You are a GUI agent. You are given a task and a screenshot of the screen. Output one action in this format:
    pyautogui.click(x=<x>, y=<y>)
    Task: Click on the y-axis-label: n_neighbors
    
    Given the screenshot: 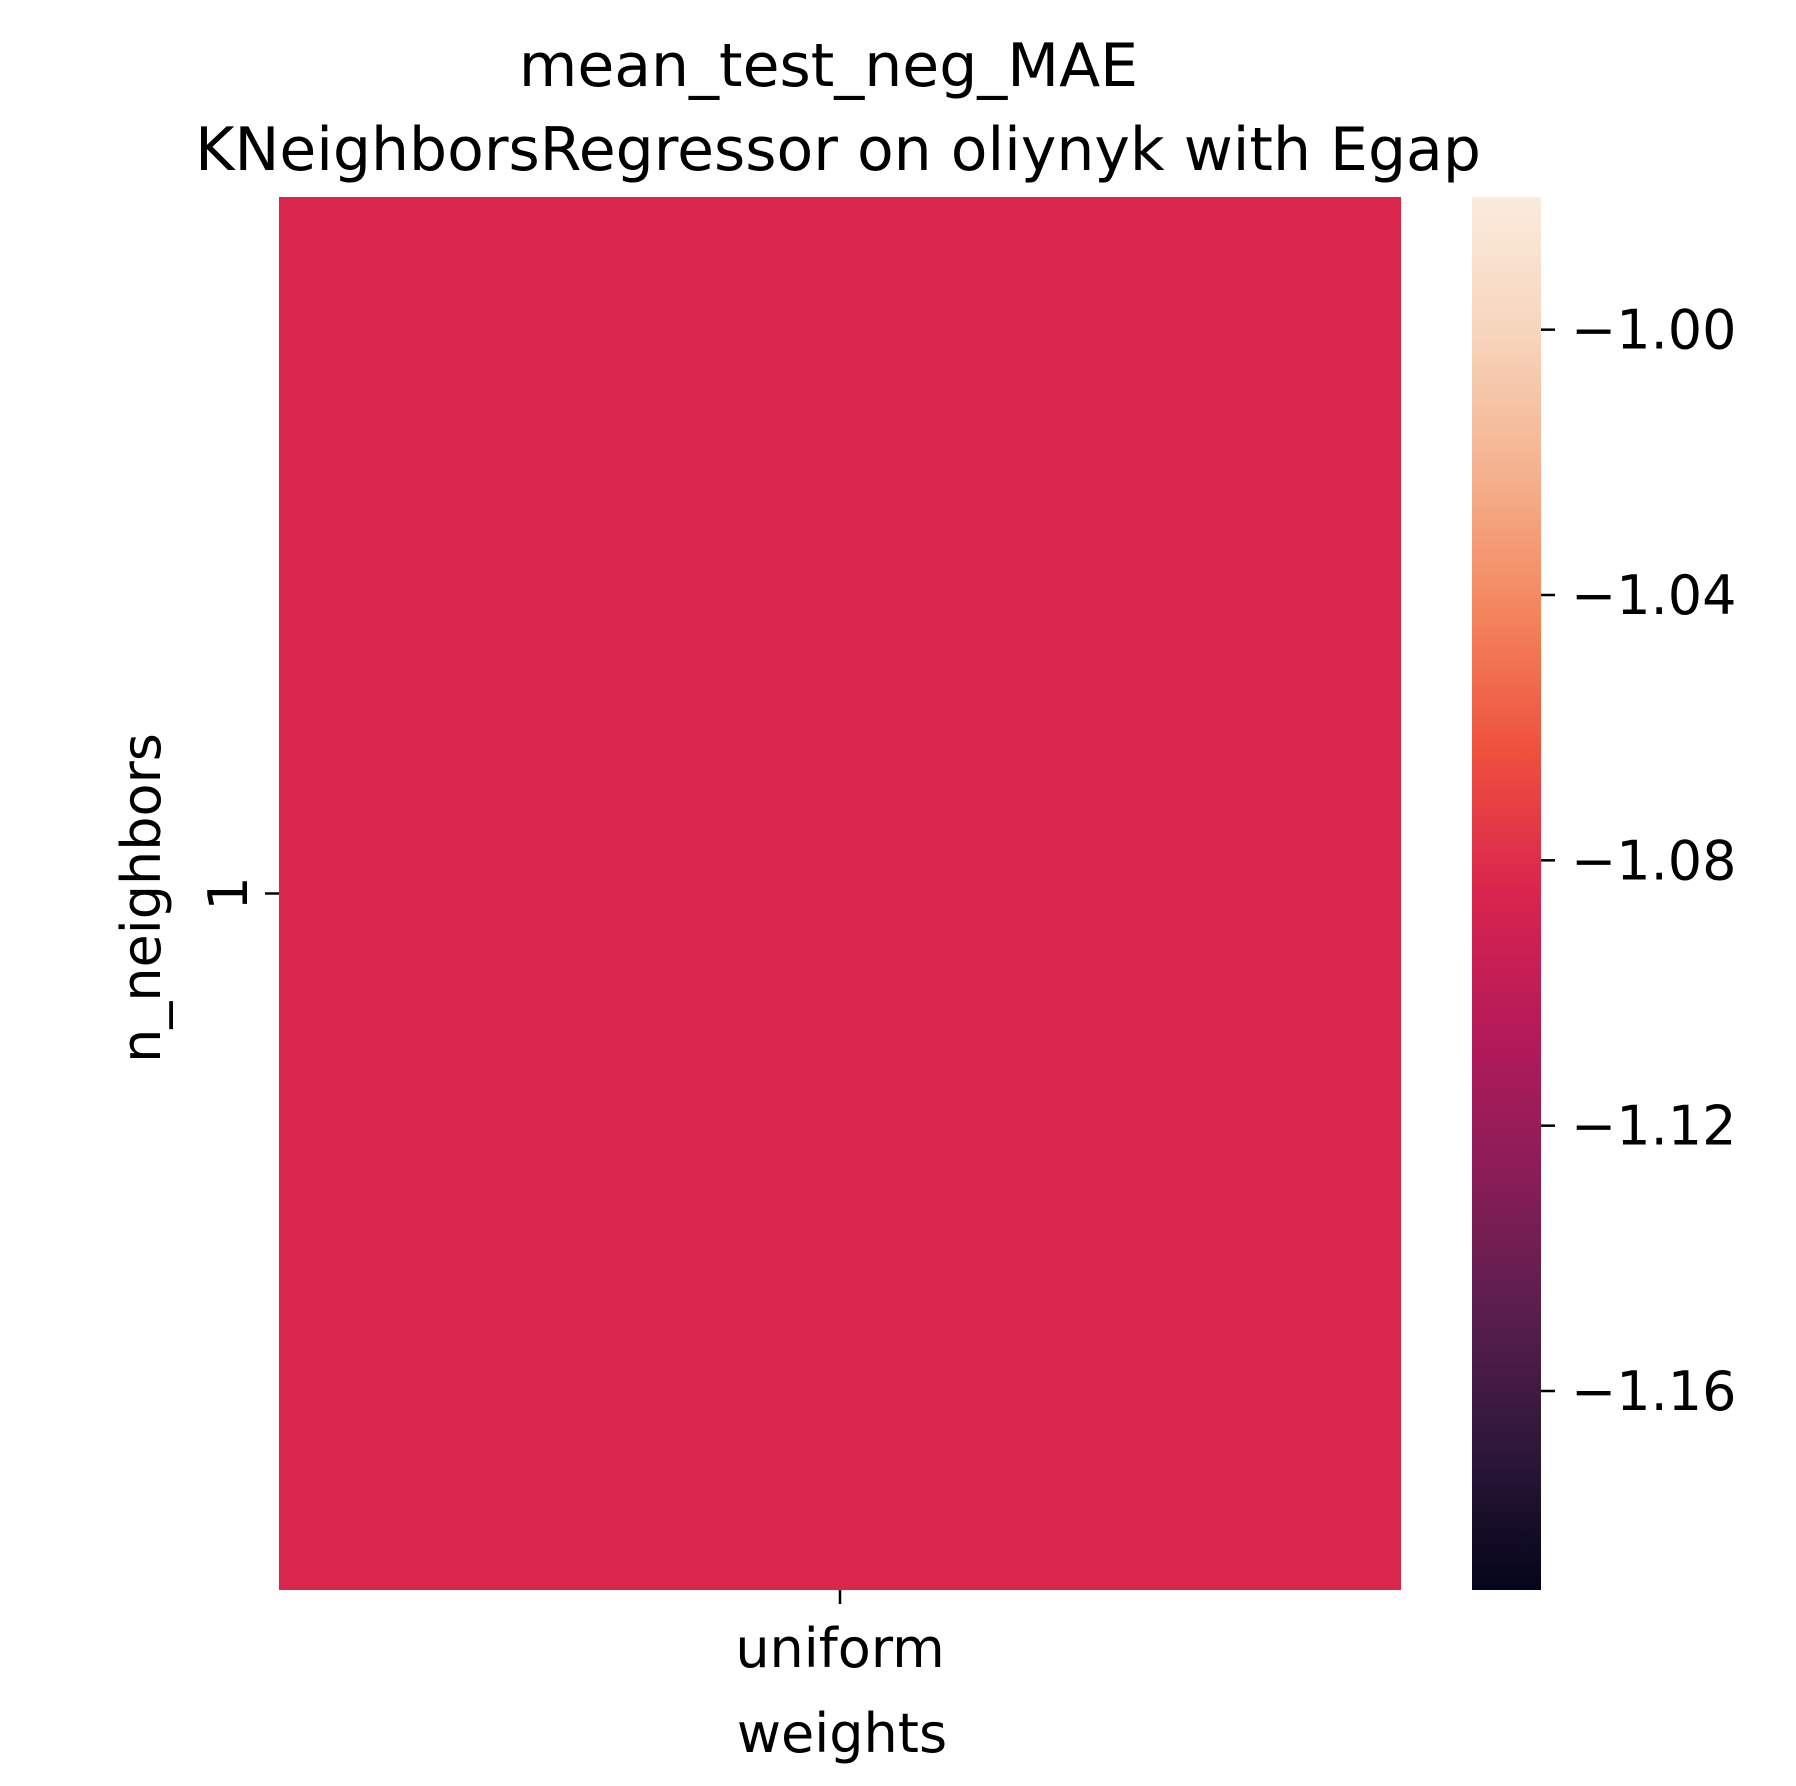 What is the action you would take?
    pyautogui.click(x=141, y=898)
    